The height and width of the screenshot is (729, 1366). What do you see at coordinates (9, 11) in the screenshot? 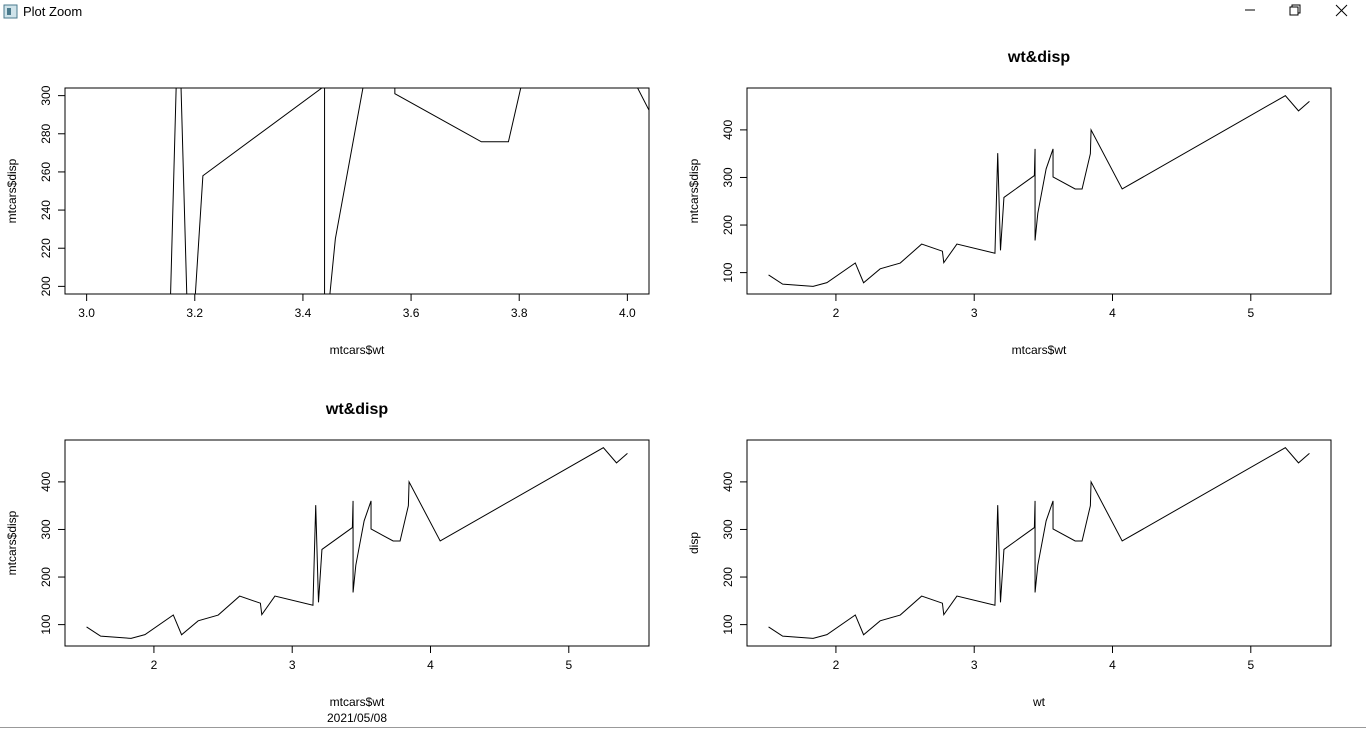
I see `app-icon-detail` at bounding box center [9, 11].